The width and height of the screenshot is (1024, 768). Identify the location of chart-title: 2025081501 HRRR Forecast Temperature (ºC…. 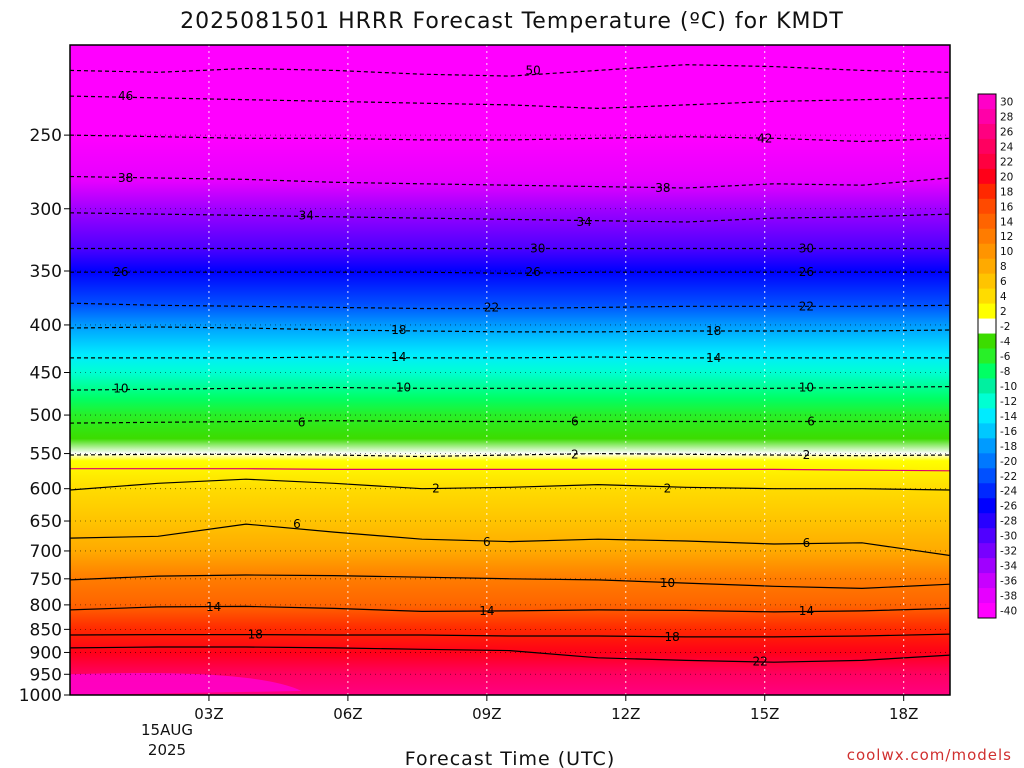
(512, 21).